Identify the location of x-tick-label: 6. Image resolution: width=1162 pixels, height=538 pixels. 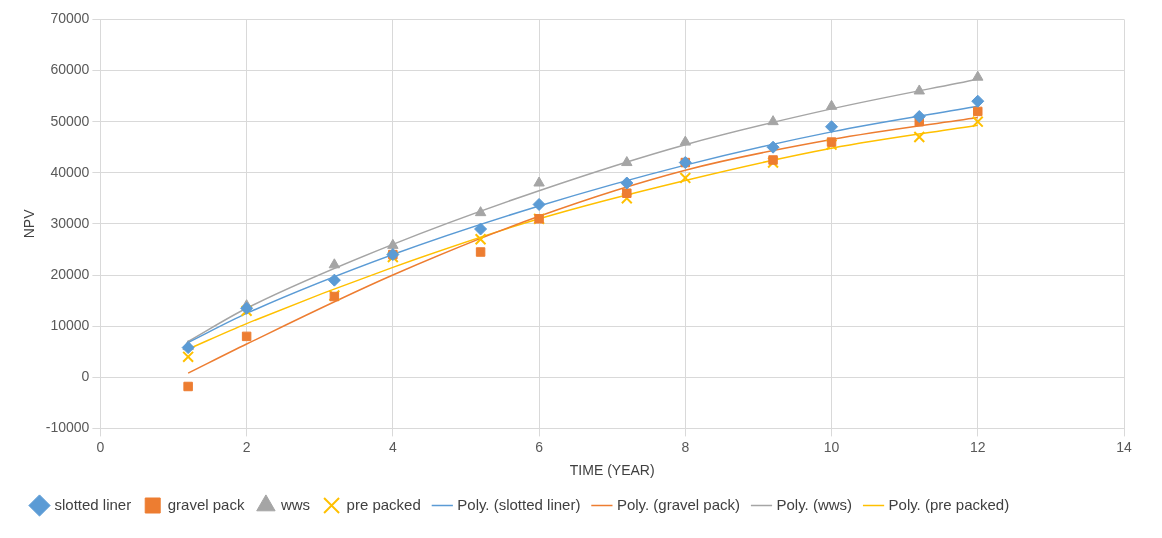
(539, 446).